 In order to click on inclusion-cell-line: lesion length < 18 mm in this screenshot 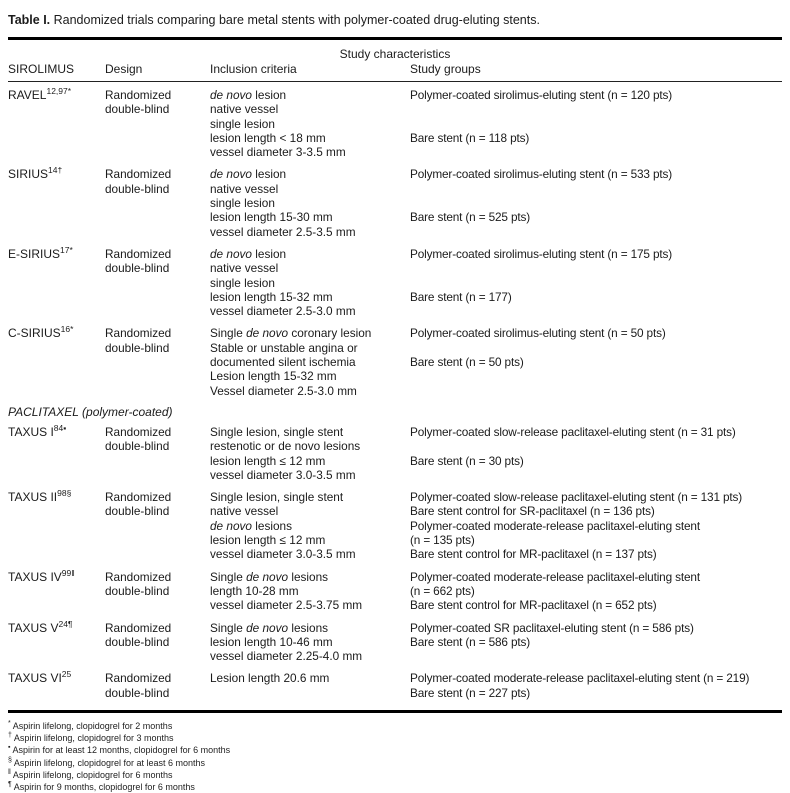, I will do `click(268, 137)`.